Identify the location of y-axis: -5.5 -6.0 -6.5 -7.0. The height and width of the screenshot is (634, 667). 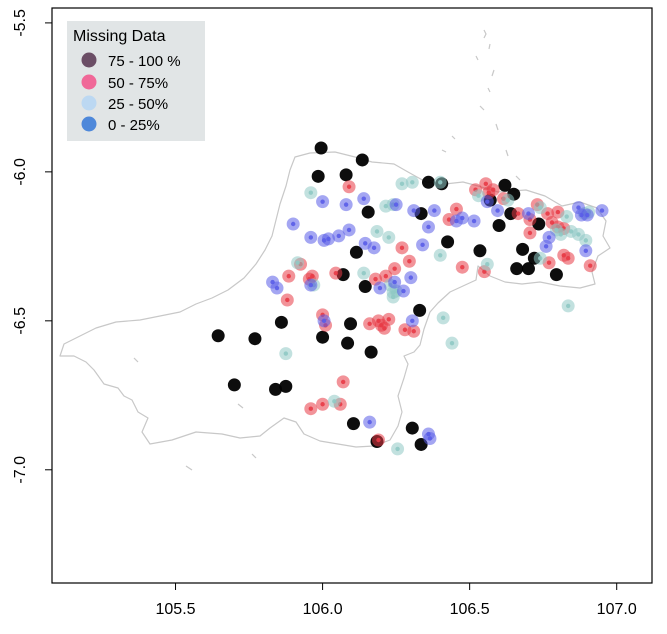
(32, 246).